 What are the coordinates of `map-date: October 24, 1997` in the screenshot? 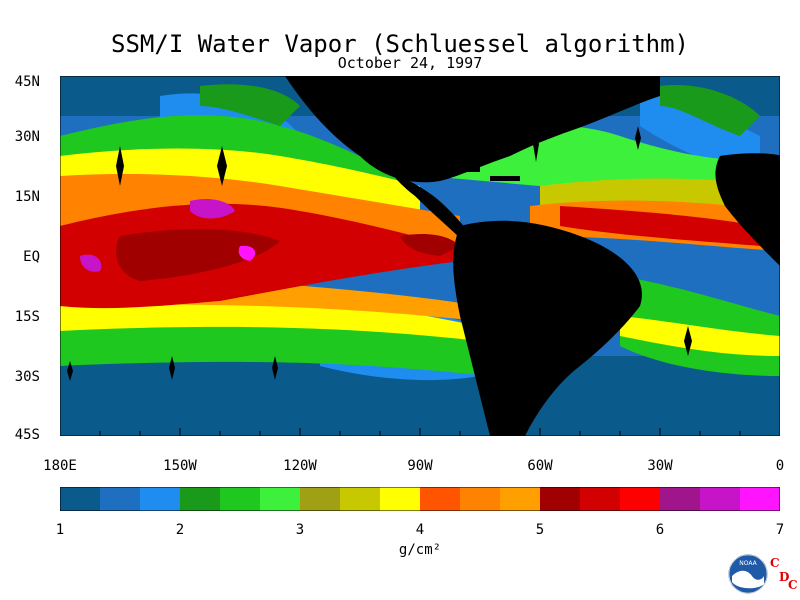 It's located at (410, 63).